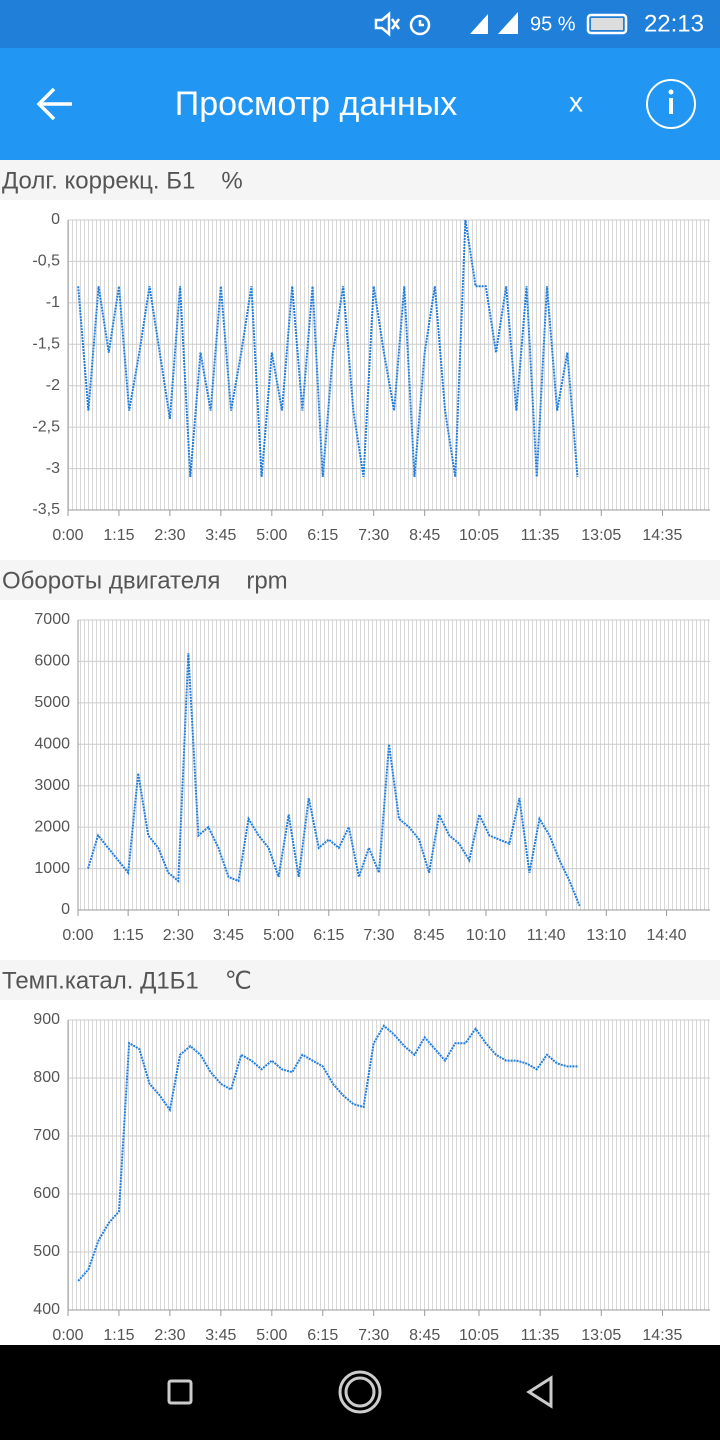  Describe the element at coordinates (46, 1077) in the screenshot. I see `y-tick-label: 800` at that location.